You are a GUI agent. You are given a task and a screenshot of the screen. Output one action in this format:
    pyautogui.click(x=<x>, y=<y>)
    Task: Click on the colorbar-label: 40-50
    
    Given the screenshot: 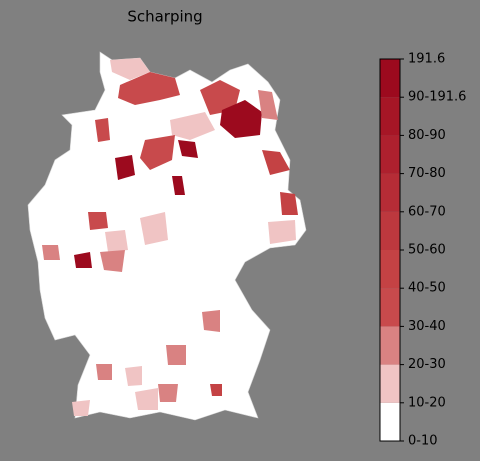 What is the action you would take?
    pyautogui.click(x=427, y=288)
    